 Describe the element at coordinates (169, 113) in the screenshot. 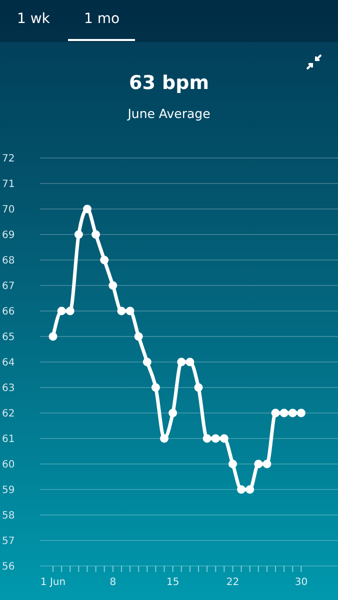

I see `chart-subtitle: June Average` at that location.